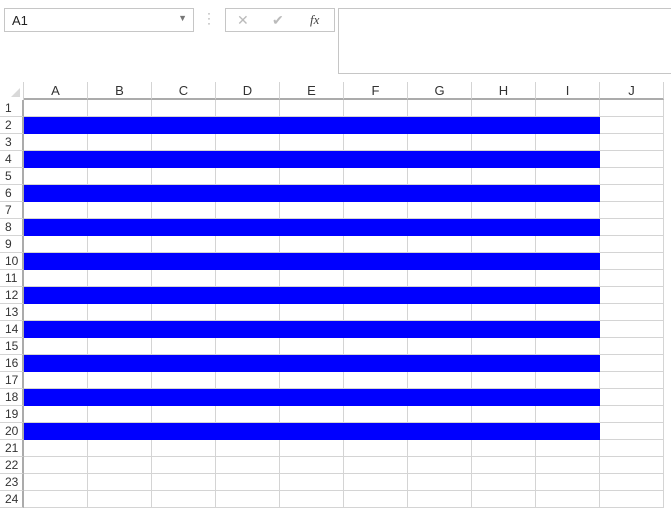 Image resolution: width=671 pixels, height=508 pixels. Describe the element at coordinates (504, 176) in the screenshot. I see `cell-H5` at that location.